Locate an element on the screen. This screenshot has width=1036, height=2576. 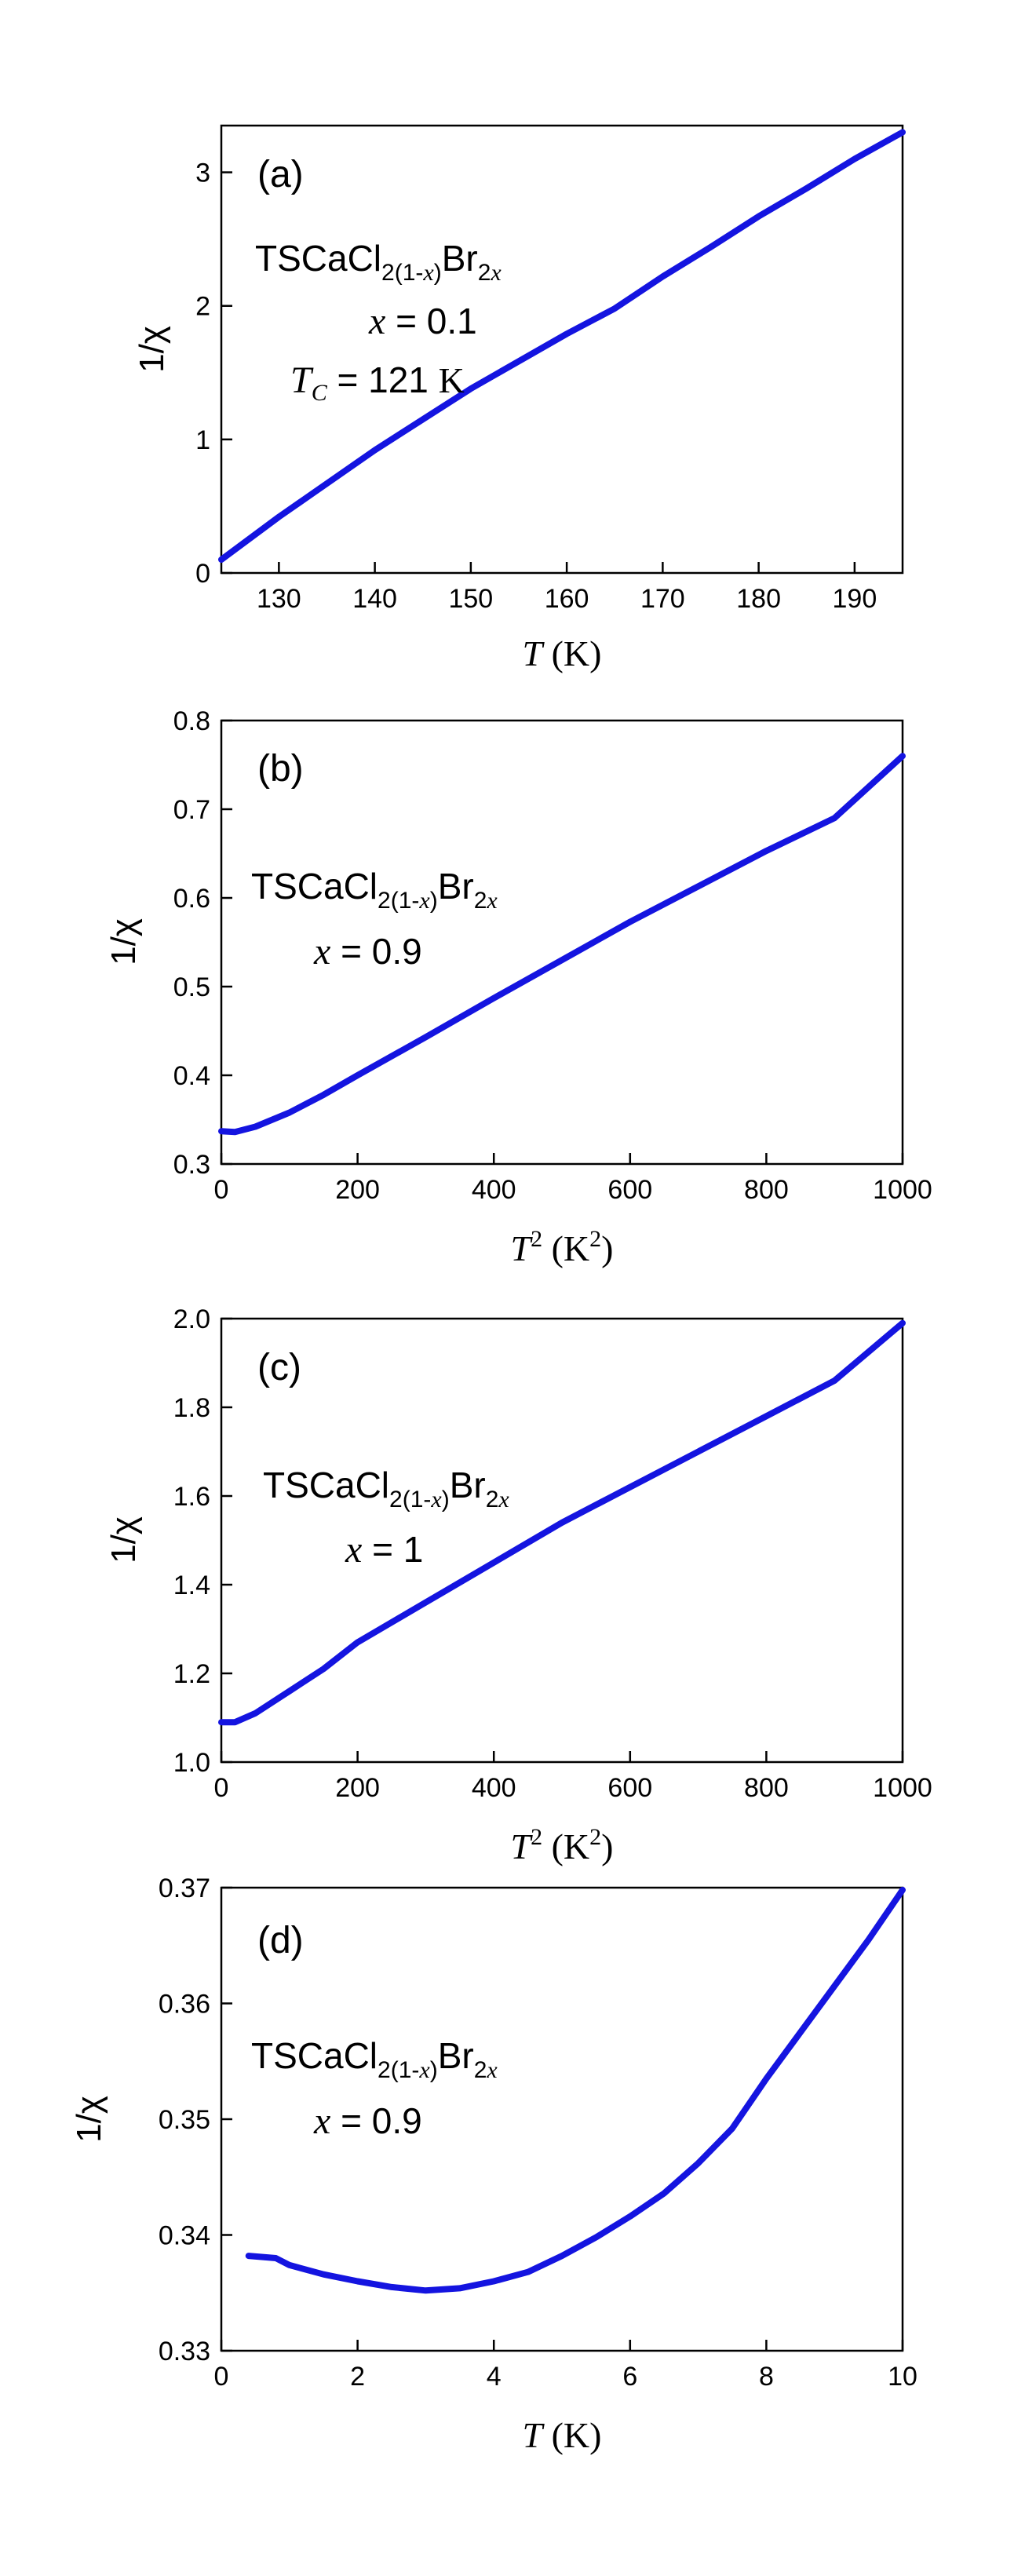
x-tick-label: 150 is located at coordinates (470, 599).